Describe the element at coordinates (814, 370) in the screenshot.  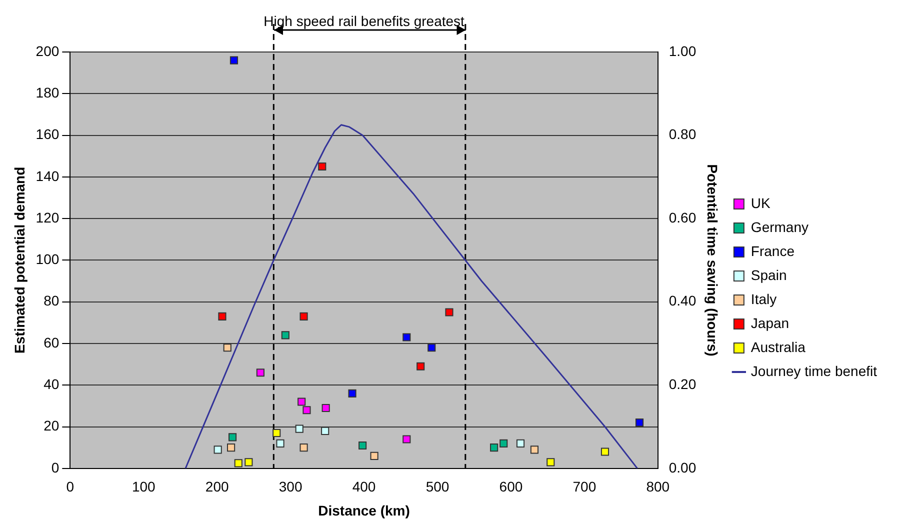
I see `legend-label: Journey time benefit` at that location.